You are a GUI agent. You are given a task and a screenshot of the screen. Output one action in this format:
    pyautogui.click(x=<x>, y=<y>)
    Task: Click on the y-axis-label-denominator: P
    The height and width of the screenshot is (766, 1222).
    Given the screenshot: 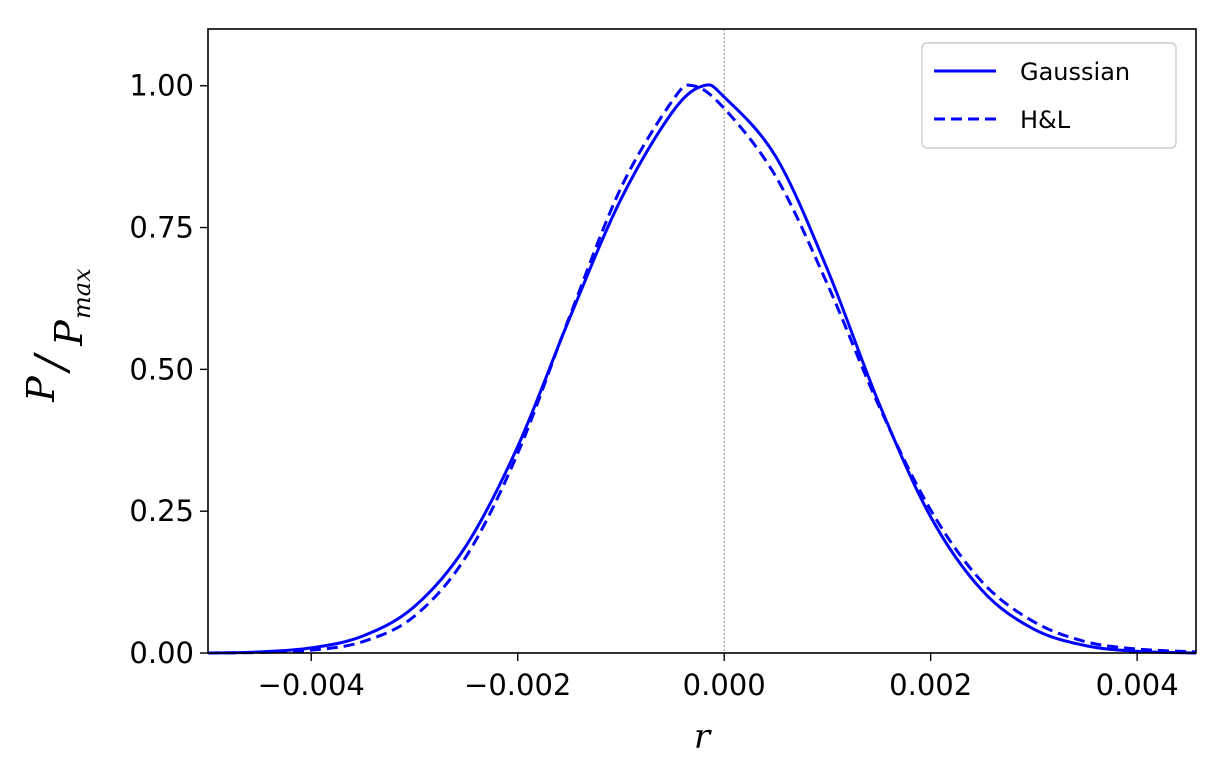 What is the action you would take?
    pyautogui.click(x=69, y=333)
    